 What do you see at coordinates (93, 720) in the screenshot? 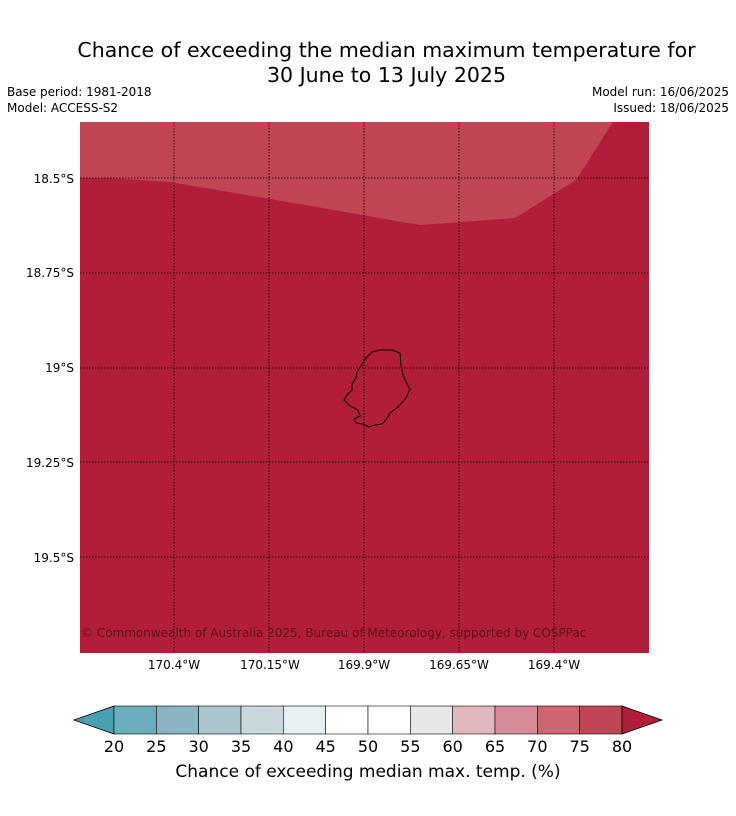
I see `colorbar-extend-low` at bounding box center [93, 720].